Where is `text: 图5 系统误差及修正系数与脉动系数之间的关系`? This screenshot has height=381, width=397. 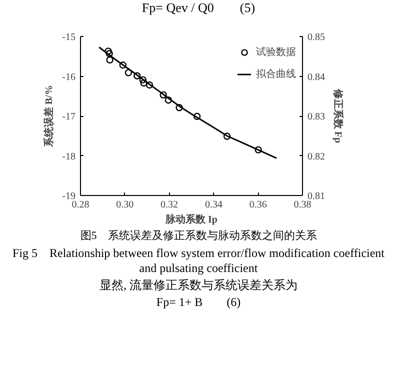
text: 图5 系统误差及修正系数与脉动系数之间的关系 is located at coordinates (198, 237).